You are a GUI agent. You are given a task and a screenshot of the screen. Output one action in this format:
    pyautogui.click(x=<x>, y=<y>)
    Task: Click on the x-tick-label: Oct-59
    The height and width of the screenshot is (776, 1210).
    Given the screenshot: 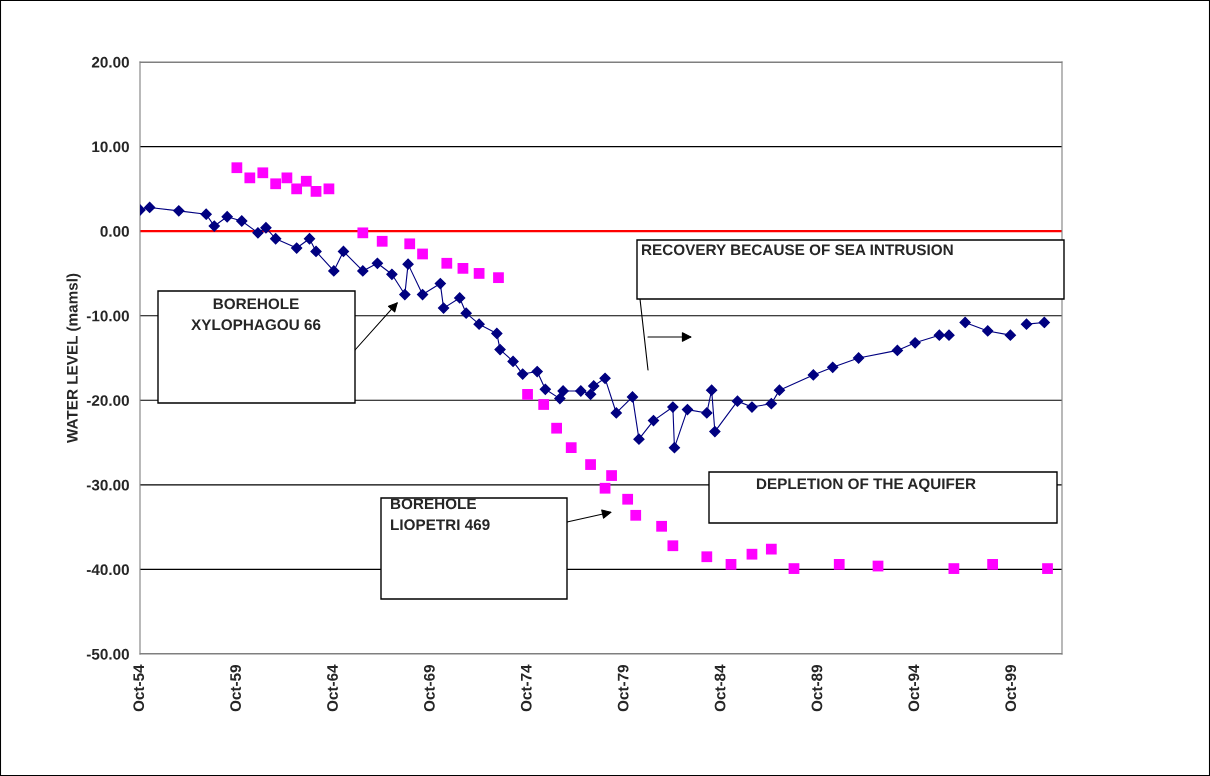 What is the action you would take?
    pyautogui.click(x=235, y=688)
    